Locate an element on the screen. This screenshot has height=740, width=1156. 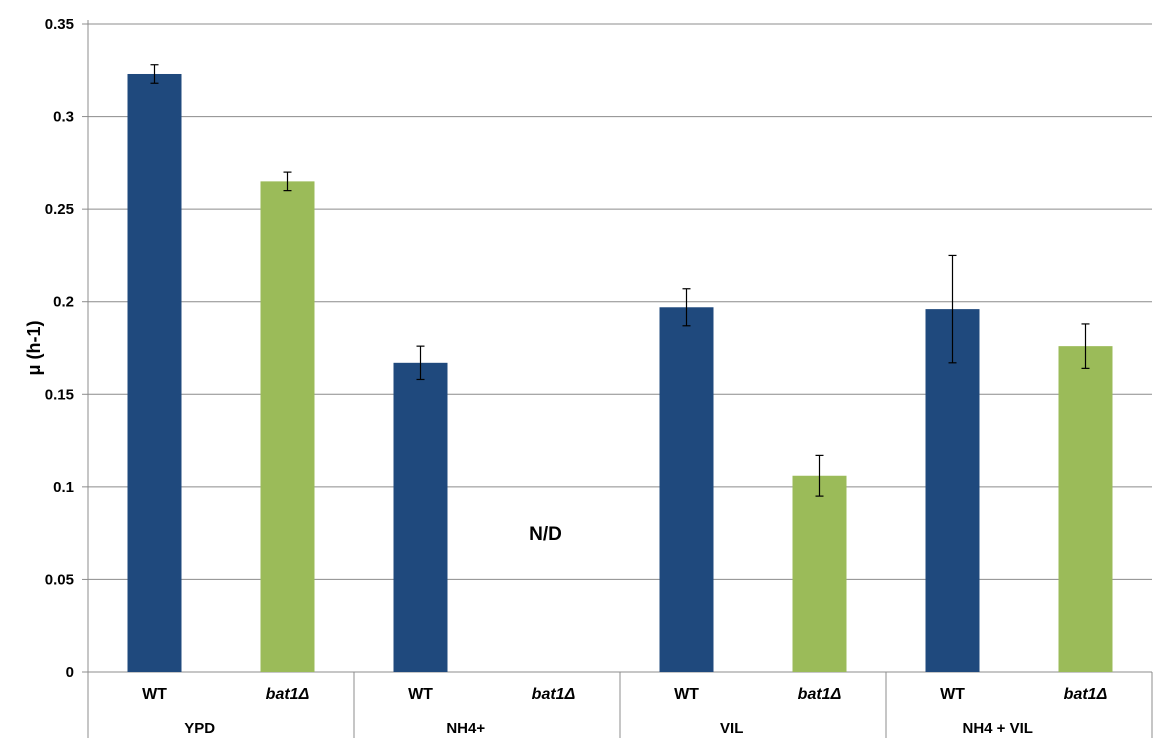
y-tick-label: 0.05 is located at coordinates (59, 579).